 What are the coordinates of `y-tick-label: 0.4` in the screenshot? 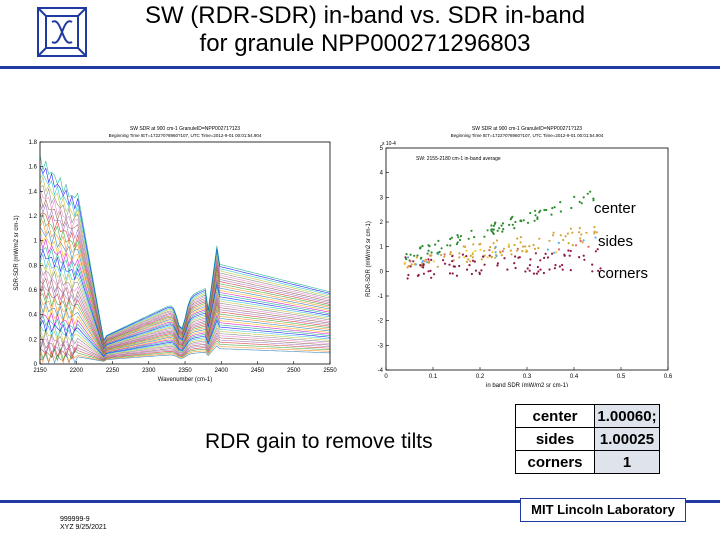 It's located at (33, 316).